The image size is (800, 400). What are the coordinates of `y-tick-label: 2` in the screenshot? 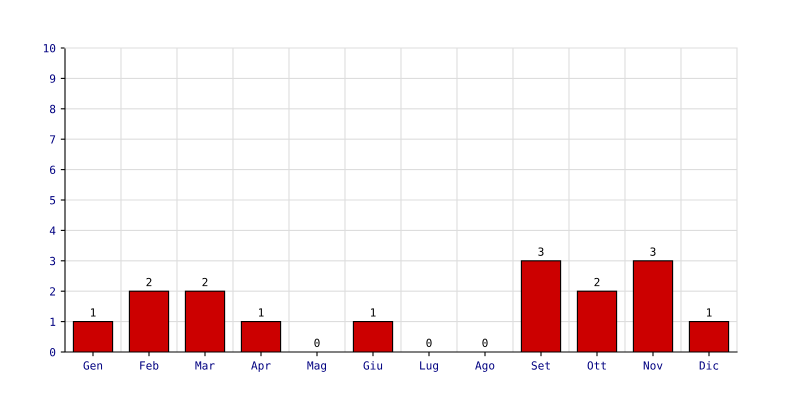 It's located at (53, 291).